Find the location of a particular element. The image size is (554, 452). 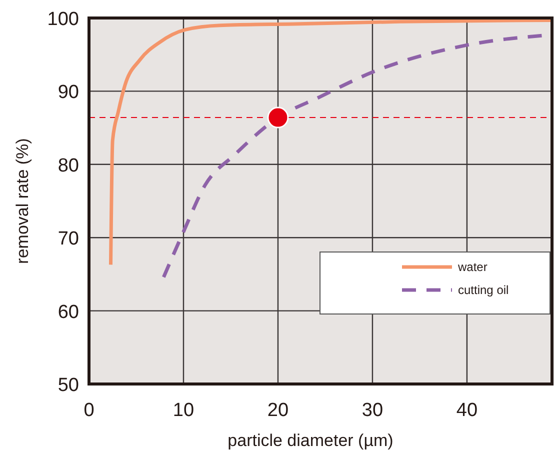

y-tick-label: 100 is located at coordinates (63, 19).